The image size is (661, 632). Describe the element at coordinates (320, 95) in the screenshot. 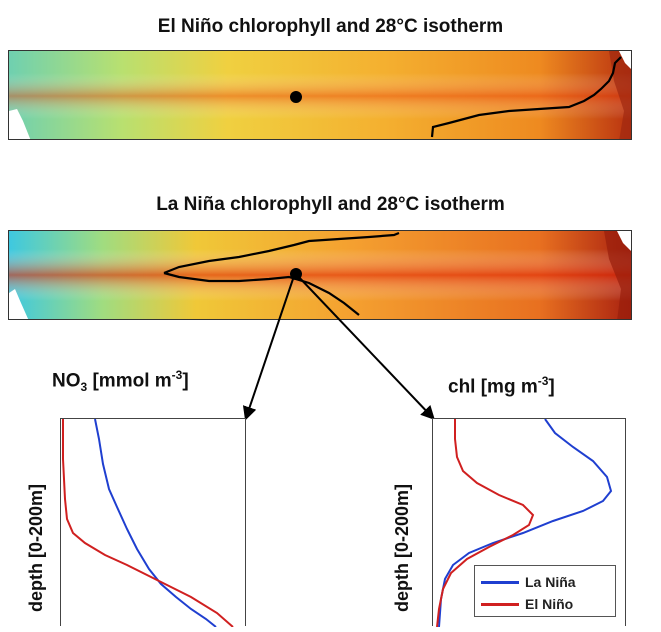

I see `el-nino-chlorophyll-map` at that location.